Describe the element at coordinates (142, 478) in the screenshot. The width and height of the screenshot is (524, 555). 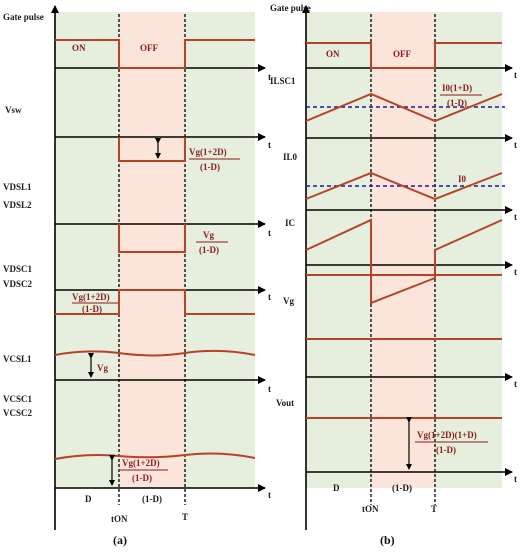
I see `panel-a-vcsc-frac-den: (1-D)` at that location.